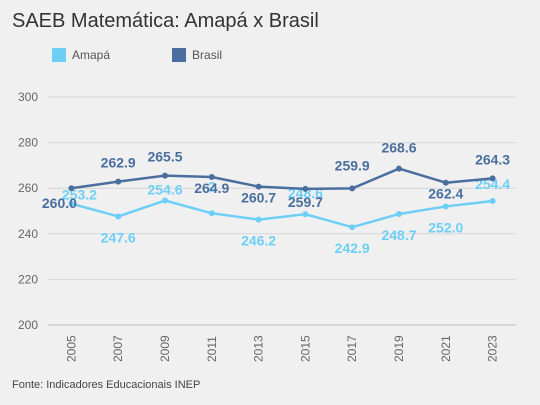 This screenshot has height=405, width=540. I want to click on data-label-amapa: 247.6, so click(118, 237).